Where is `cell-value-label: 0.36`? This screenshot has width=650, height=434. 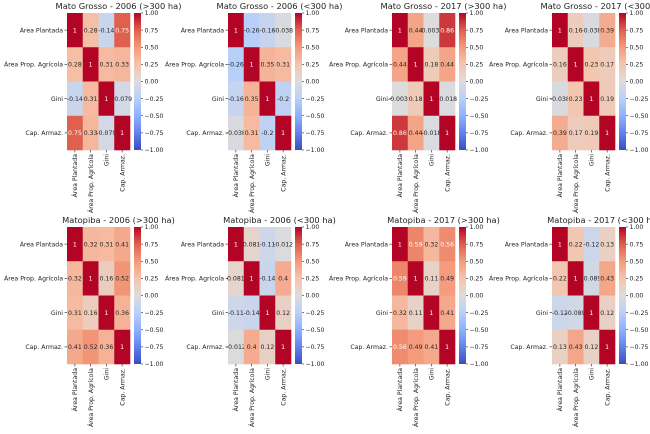 cell-value-label: 0.36 is located at coordinates (106, 347).